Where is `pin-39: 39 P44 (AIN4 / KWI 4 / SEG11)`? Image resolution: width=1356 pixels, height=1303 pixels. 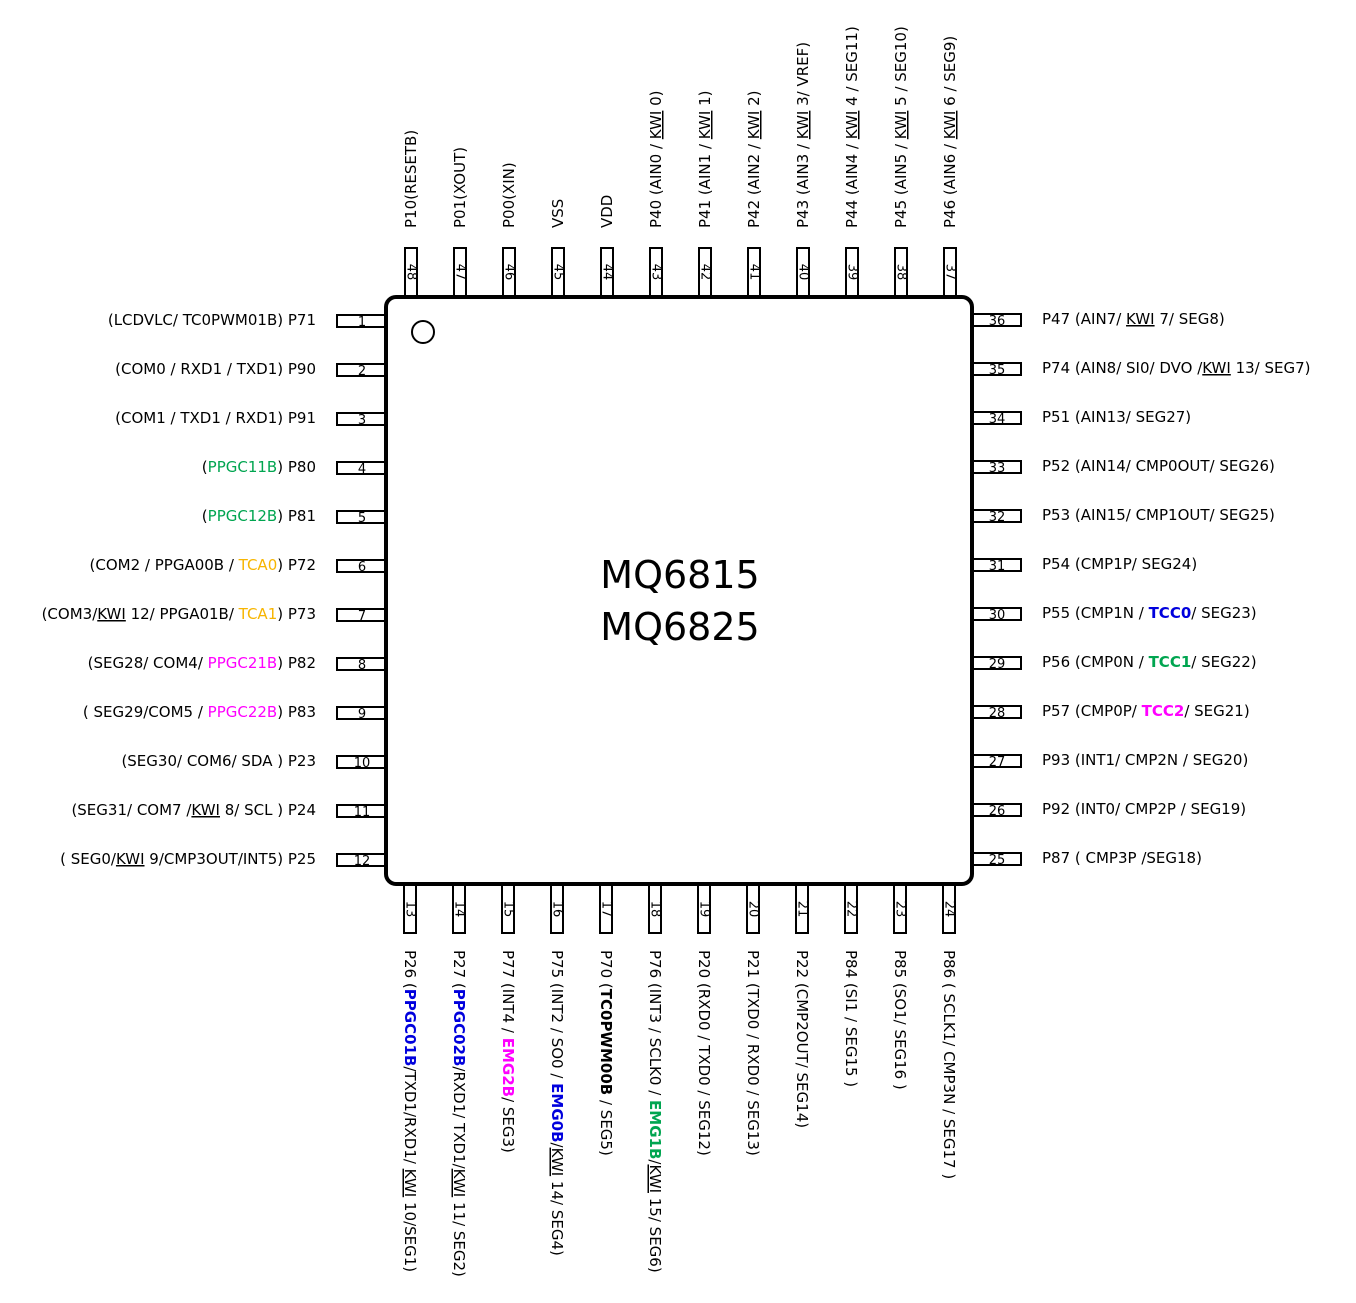 pin-39: 39 P44 (AIN4 / KWI 4 / SEG11) is located at coordinates (852, 162).